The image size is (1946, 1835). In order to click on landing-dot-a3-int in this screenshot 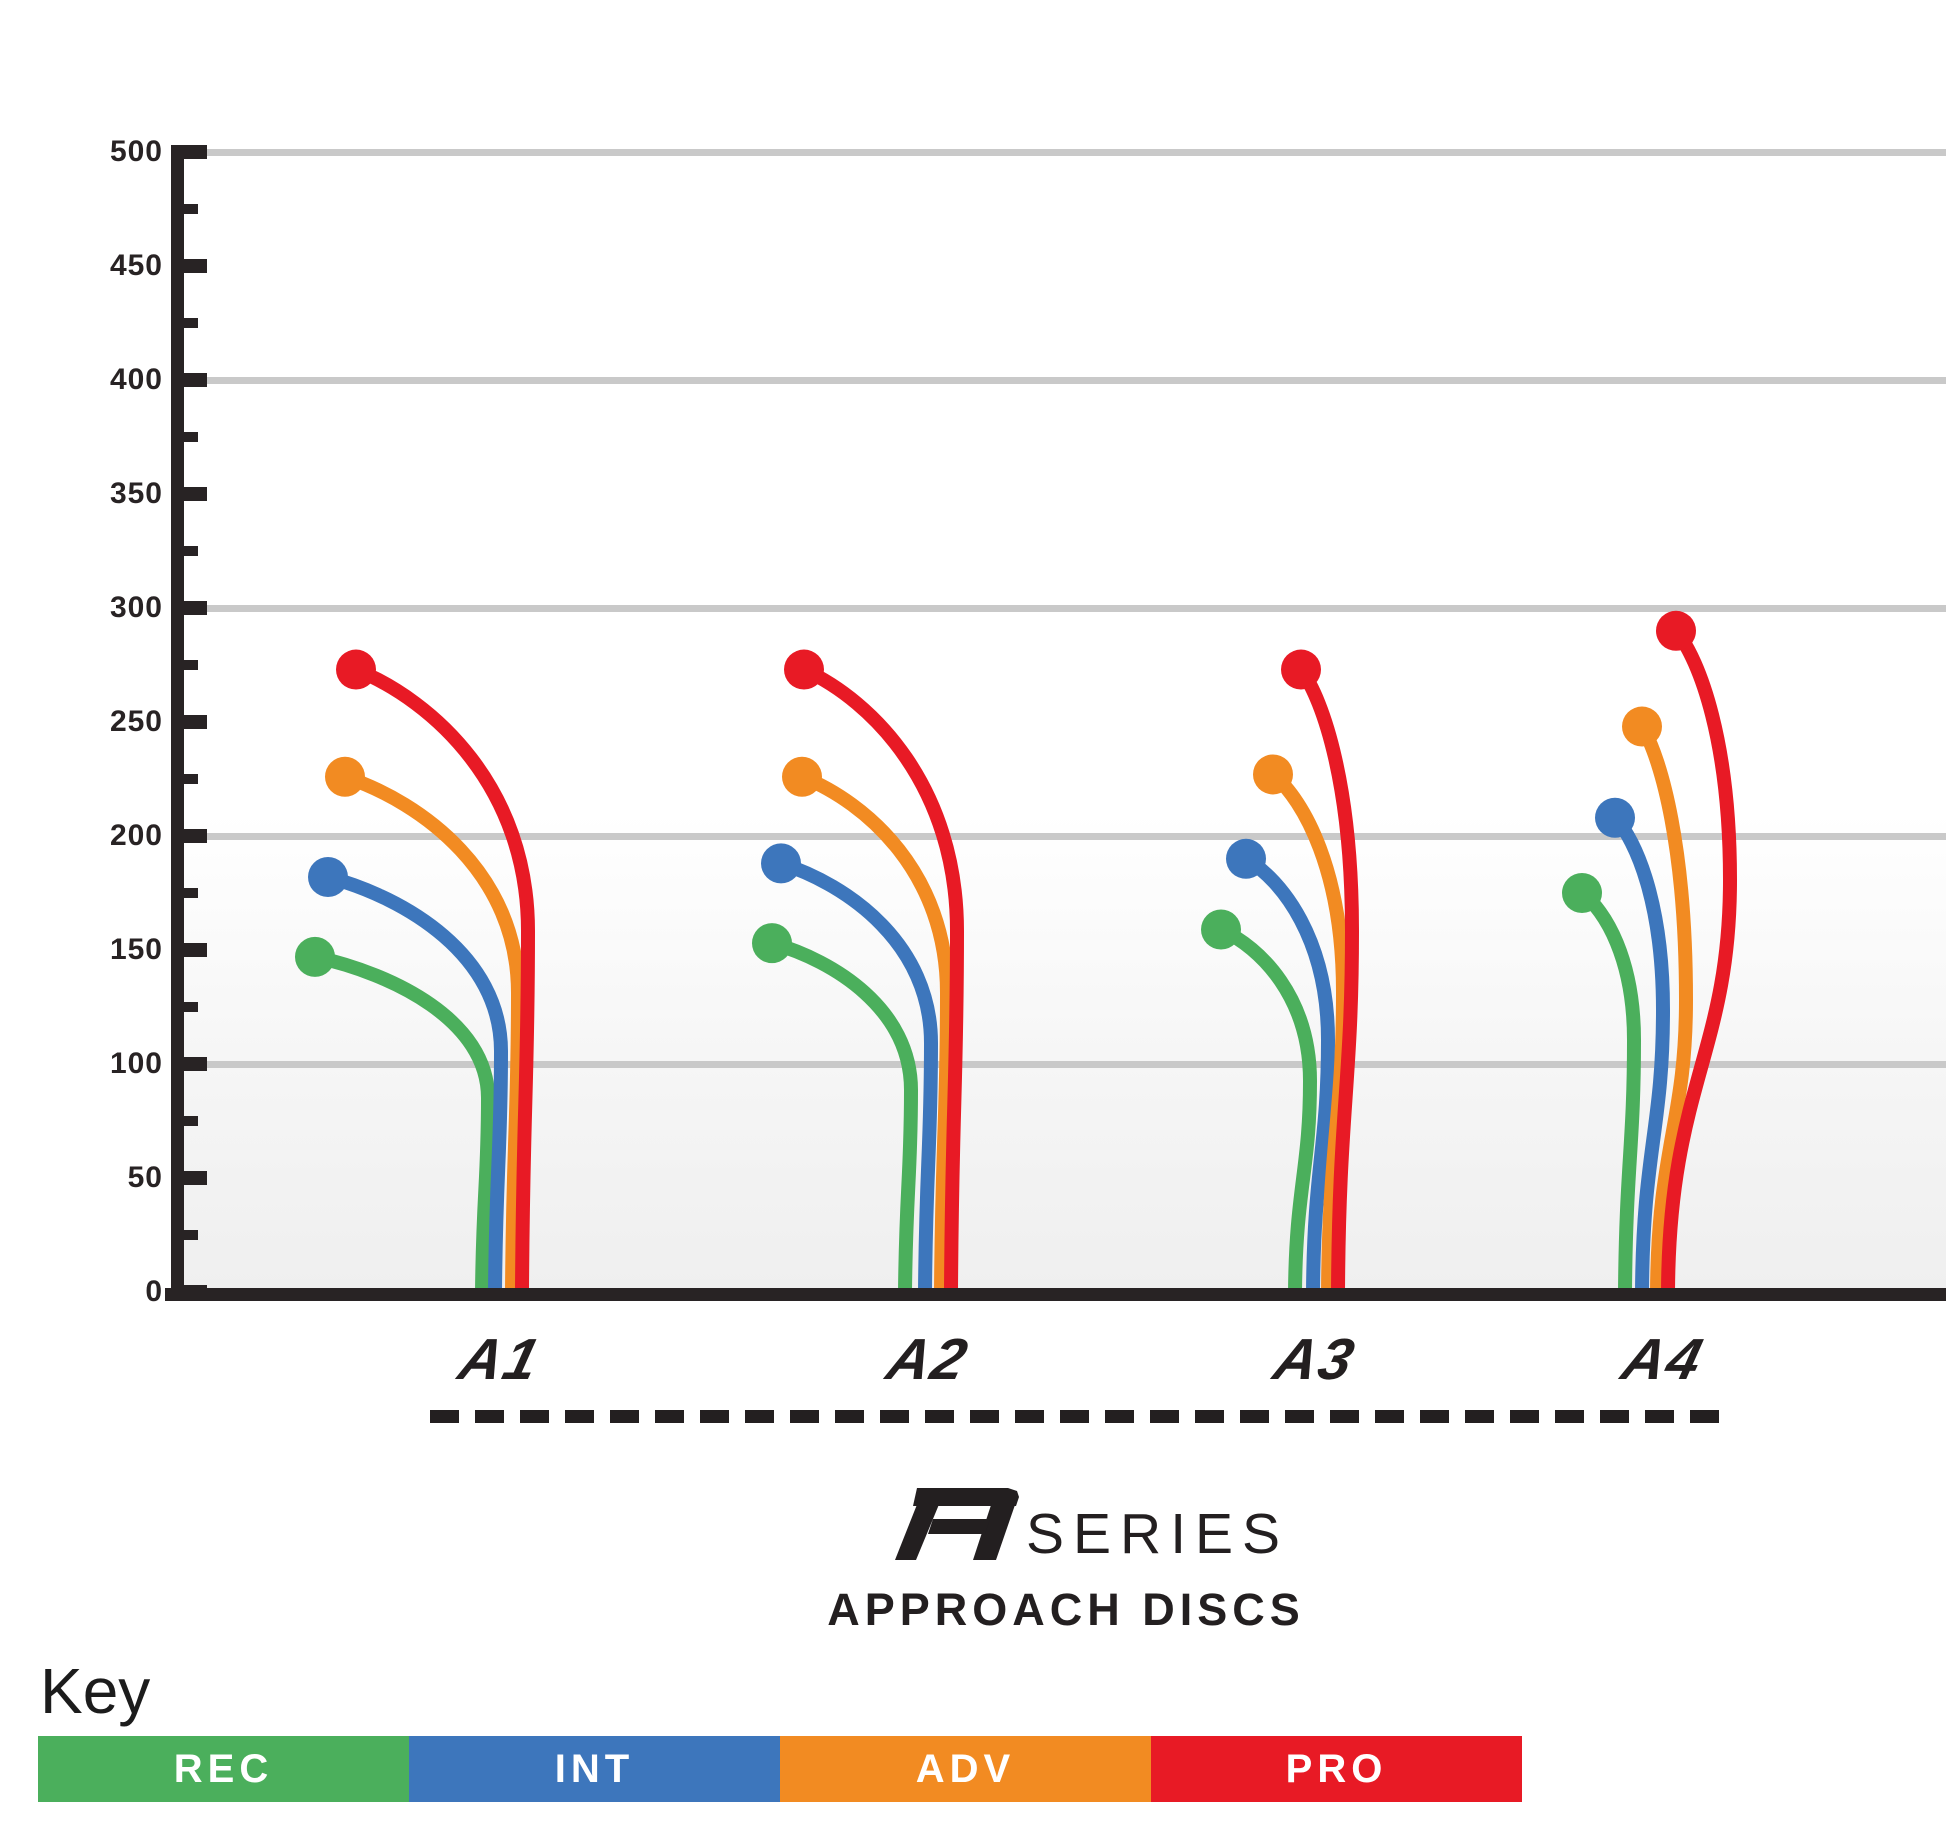, I will do `click(1246, 858)`.